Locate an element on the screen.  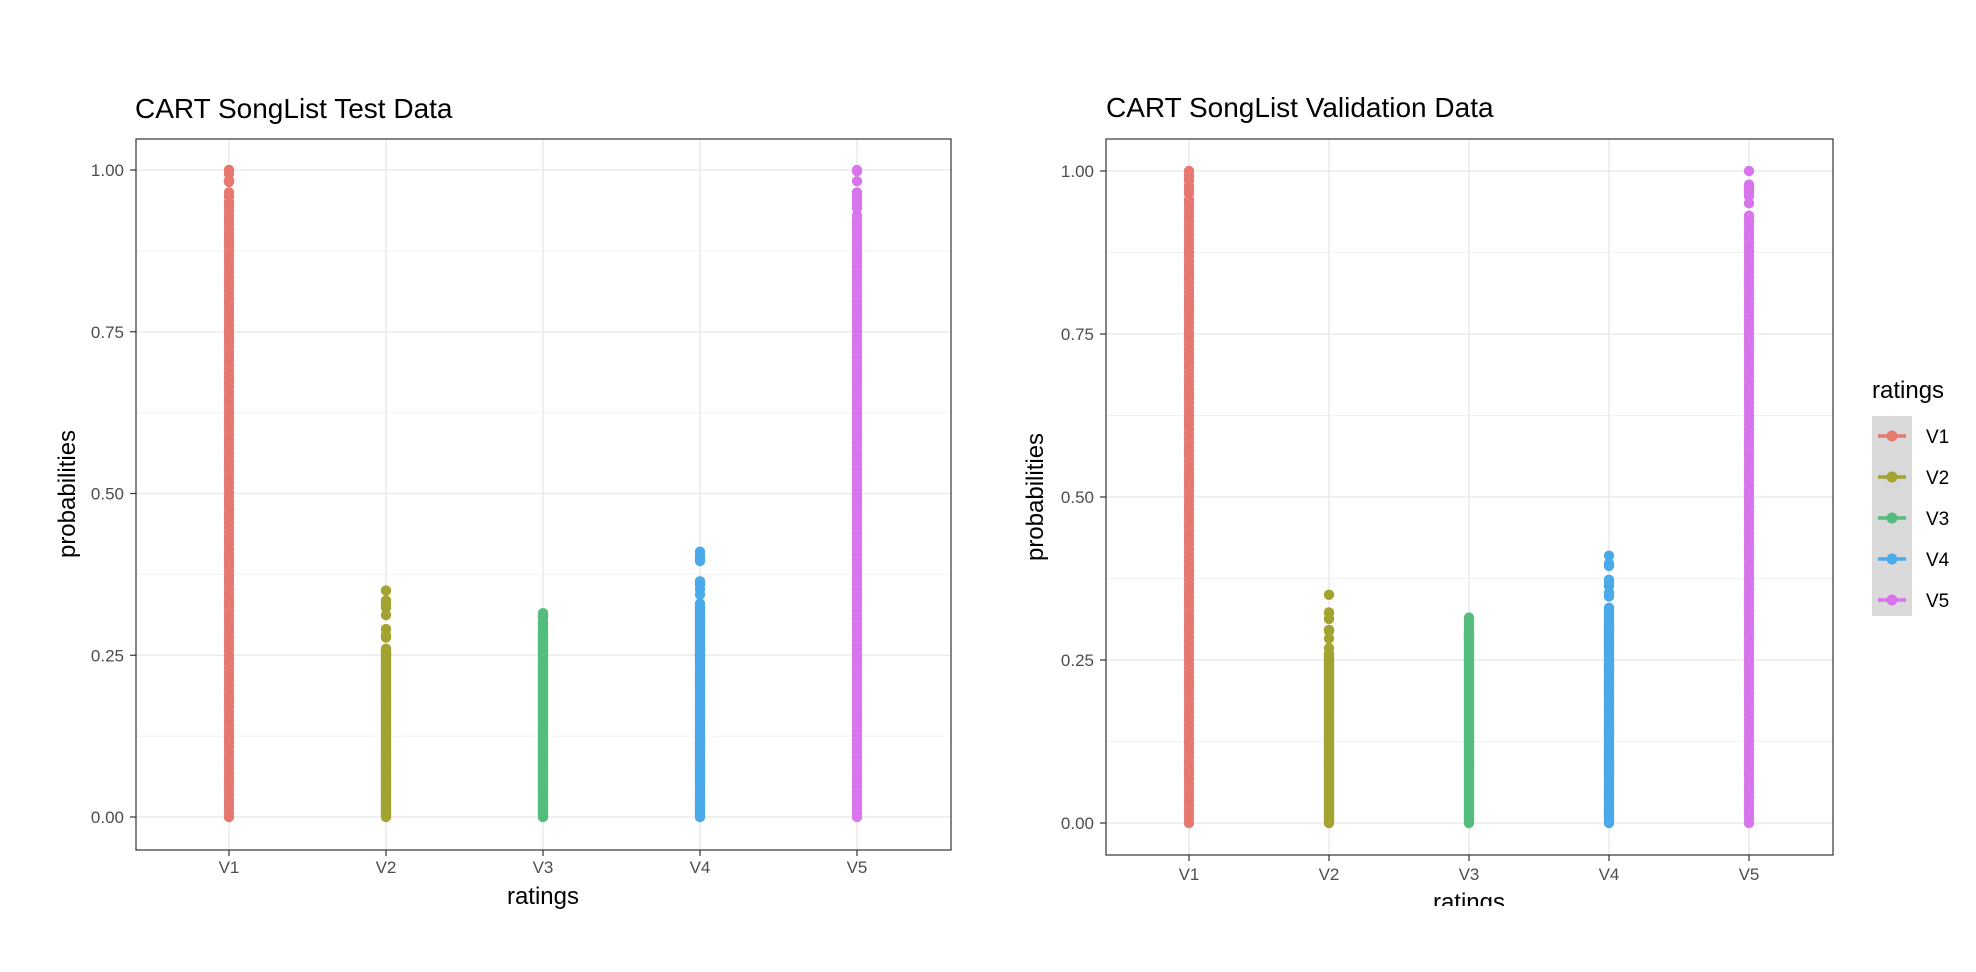
chart-title: CART SongList Test Data is located at coordinates (294, 108).